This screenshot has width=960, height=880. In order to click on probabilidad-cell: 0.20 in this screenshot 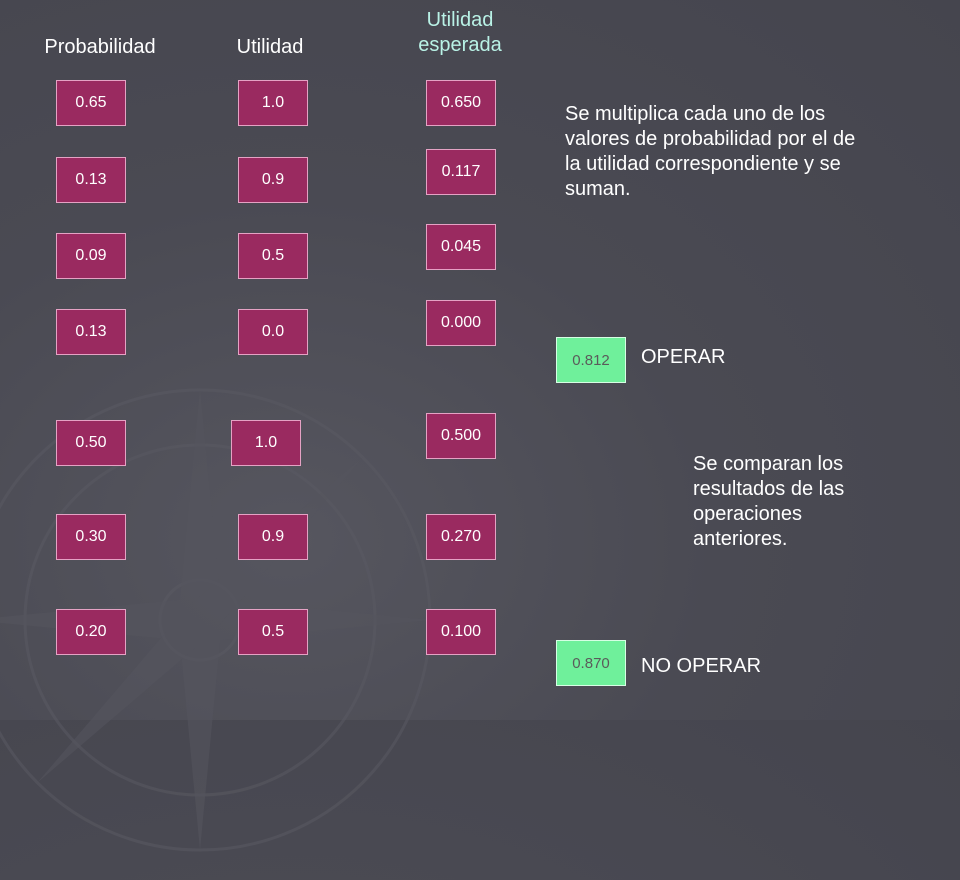, I will do `click(91, 632)`.